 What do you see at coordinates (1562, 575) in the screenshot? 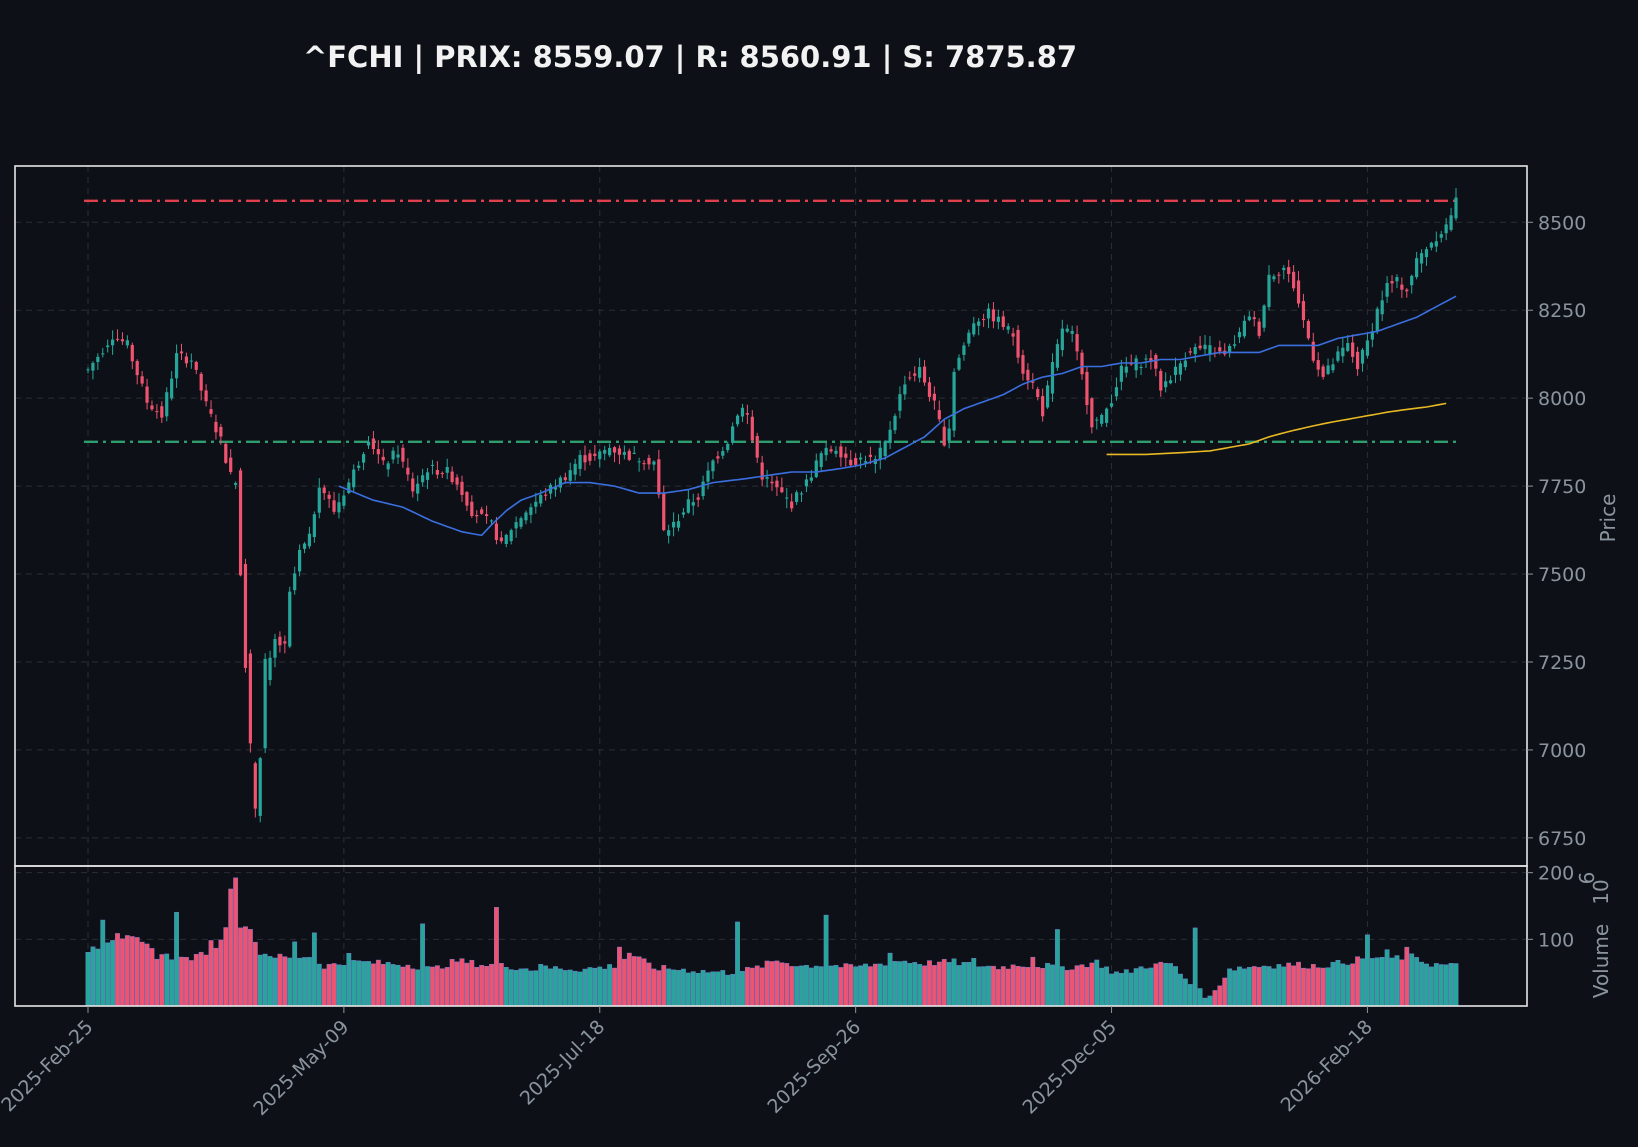
I see `price-tick-label: 7500` at bounding box center [1562, 575].